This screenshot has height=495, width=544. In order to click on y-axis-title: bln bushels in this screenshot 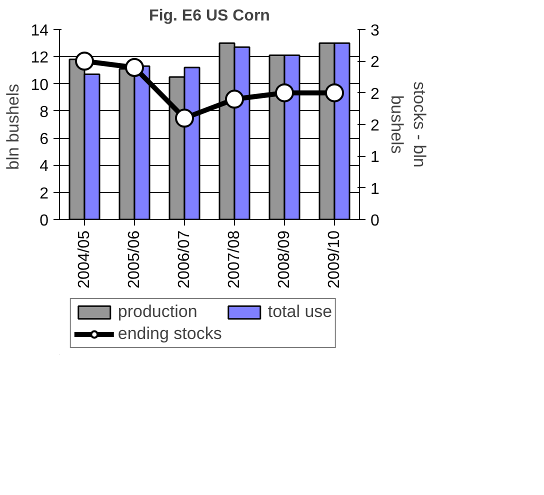, I will do `click(13, 127)`.